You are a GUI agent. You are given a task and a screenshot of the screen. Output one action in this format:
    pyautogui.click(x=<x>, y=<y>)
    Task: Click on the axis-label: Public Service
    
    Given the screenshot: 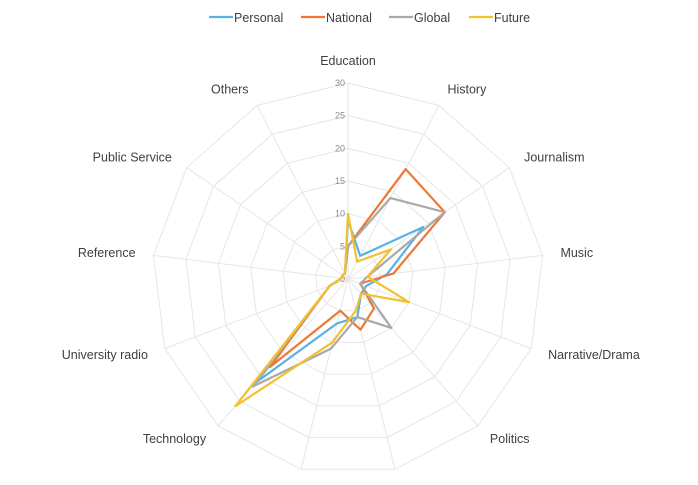 What is the action you would take?
    pyautogui.click(x=132, y=157)
    